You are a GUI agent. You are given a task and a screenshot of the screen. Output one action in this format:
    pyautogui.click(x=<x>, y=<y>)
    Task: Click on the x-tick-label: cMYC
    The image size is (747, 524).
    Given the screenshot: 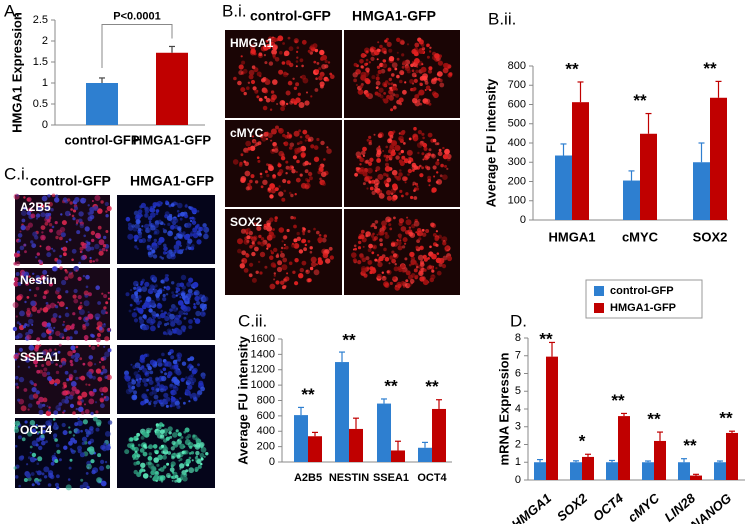 What is the action you would take?
    pyautogui.click(x=640, y=236)
    